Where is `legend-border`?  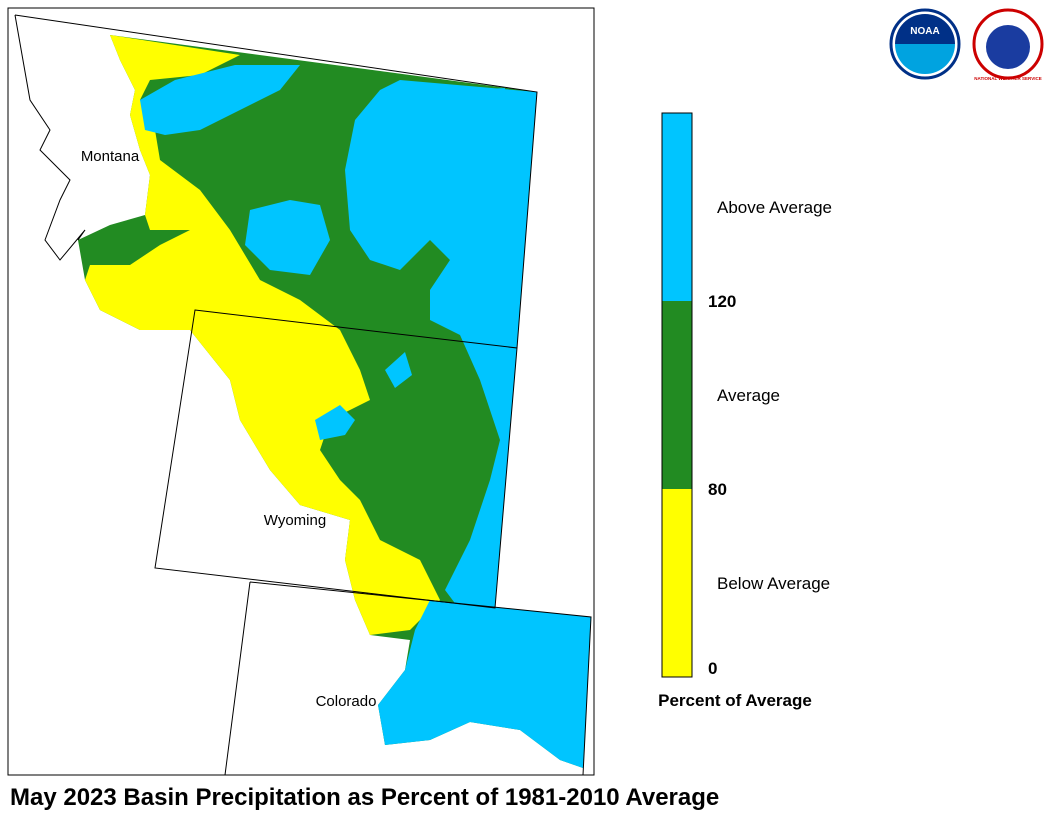 legend-border is located at coordinates (677, 395).